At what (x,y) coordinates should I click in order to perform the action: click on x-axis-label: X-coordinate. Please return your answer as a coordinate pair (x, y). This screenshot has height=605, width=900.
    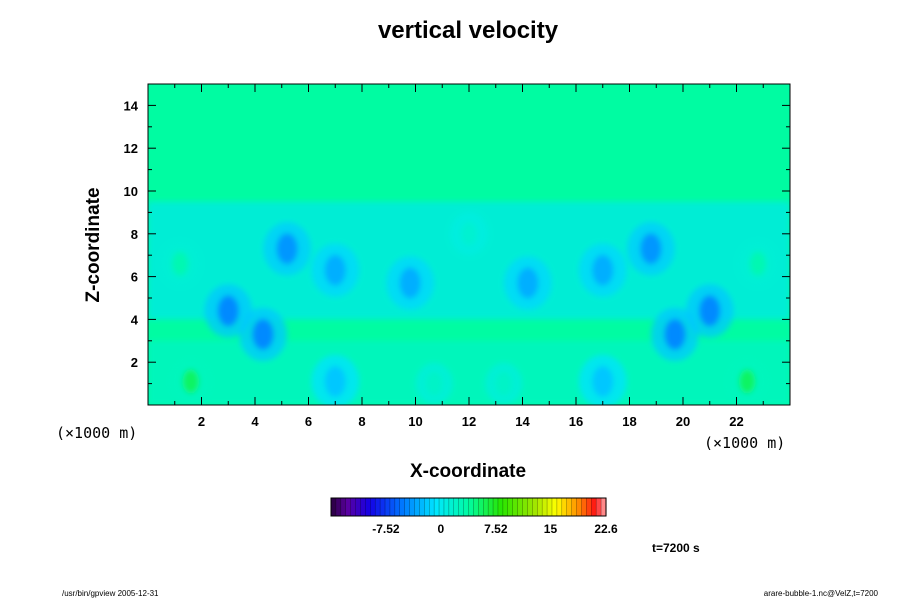
    Looking at the image, I should click on (468, 471).